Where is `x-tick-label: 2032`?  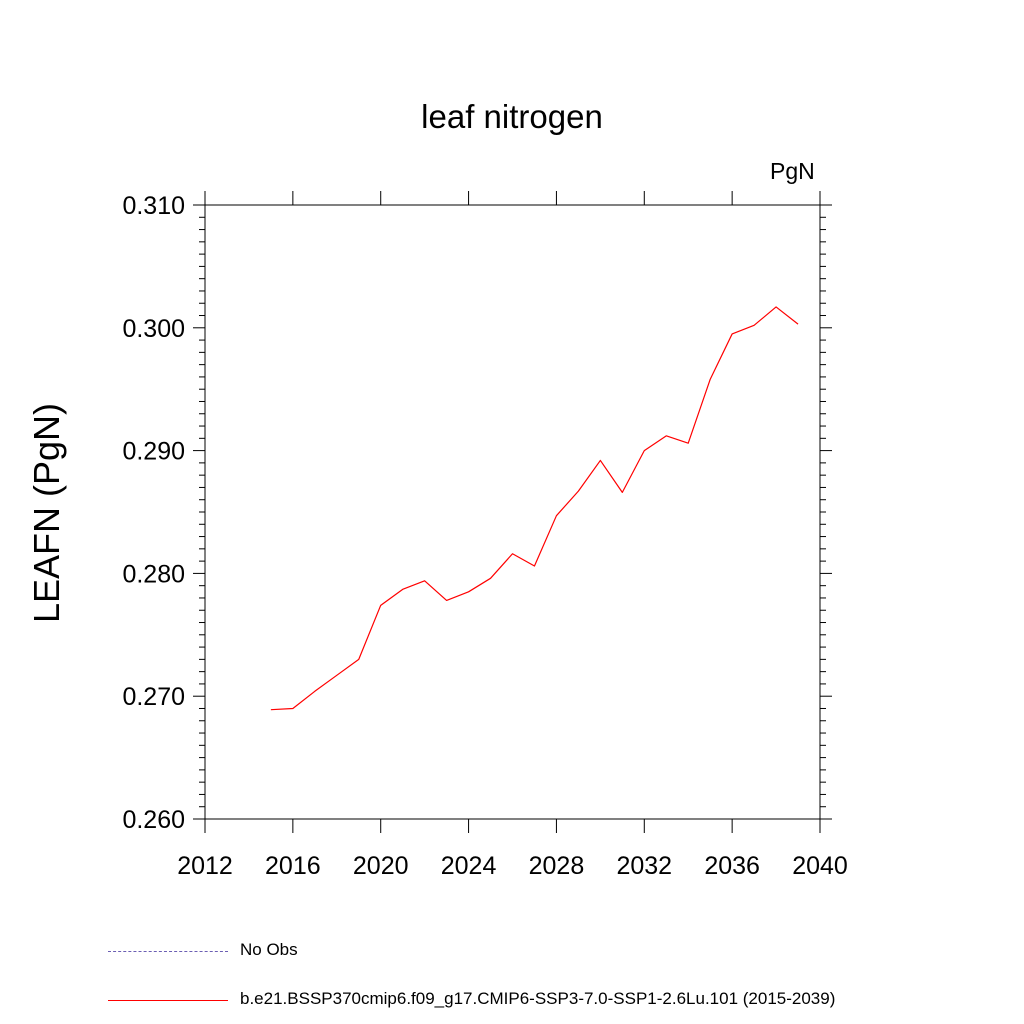
x-tick-label: 2032 is located at coordinates (644, 866).